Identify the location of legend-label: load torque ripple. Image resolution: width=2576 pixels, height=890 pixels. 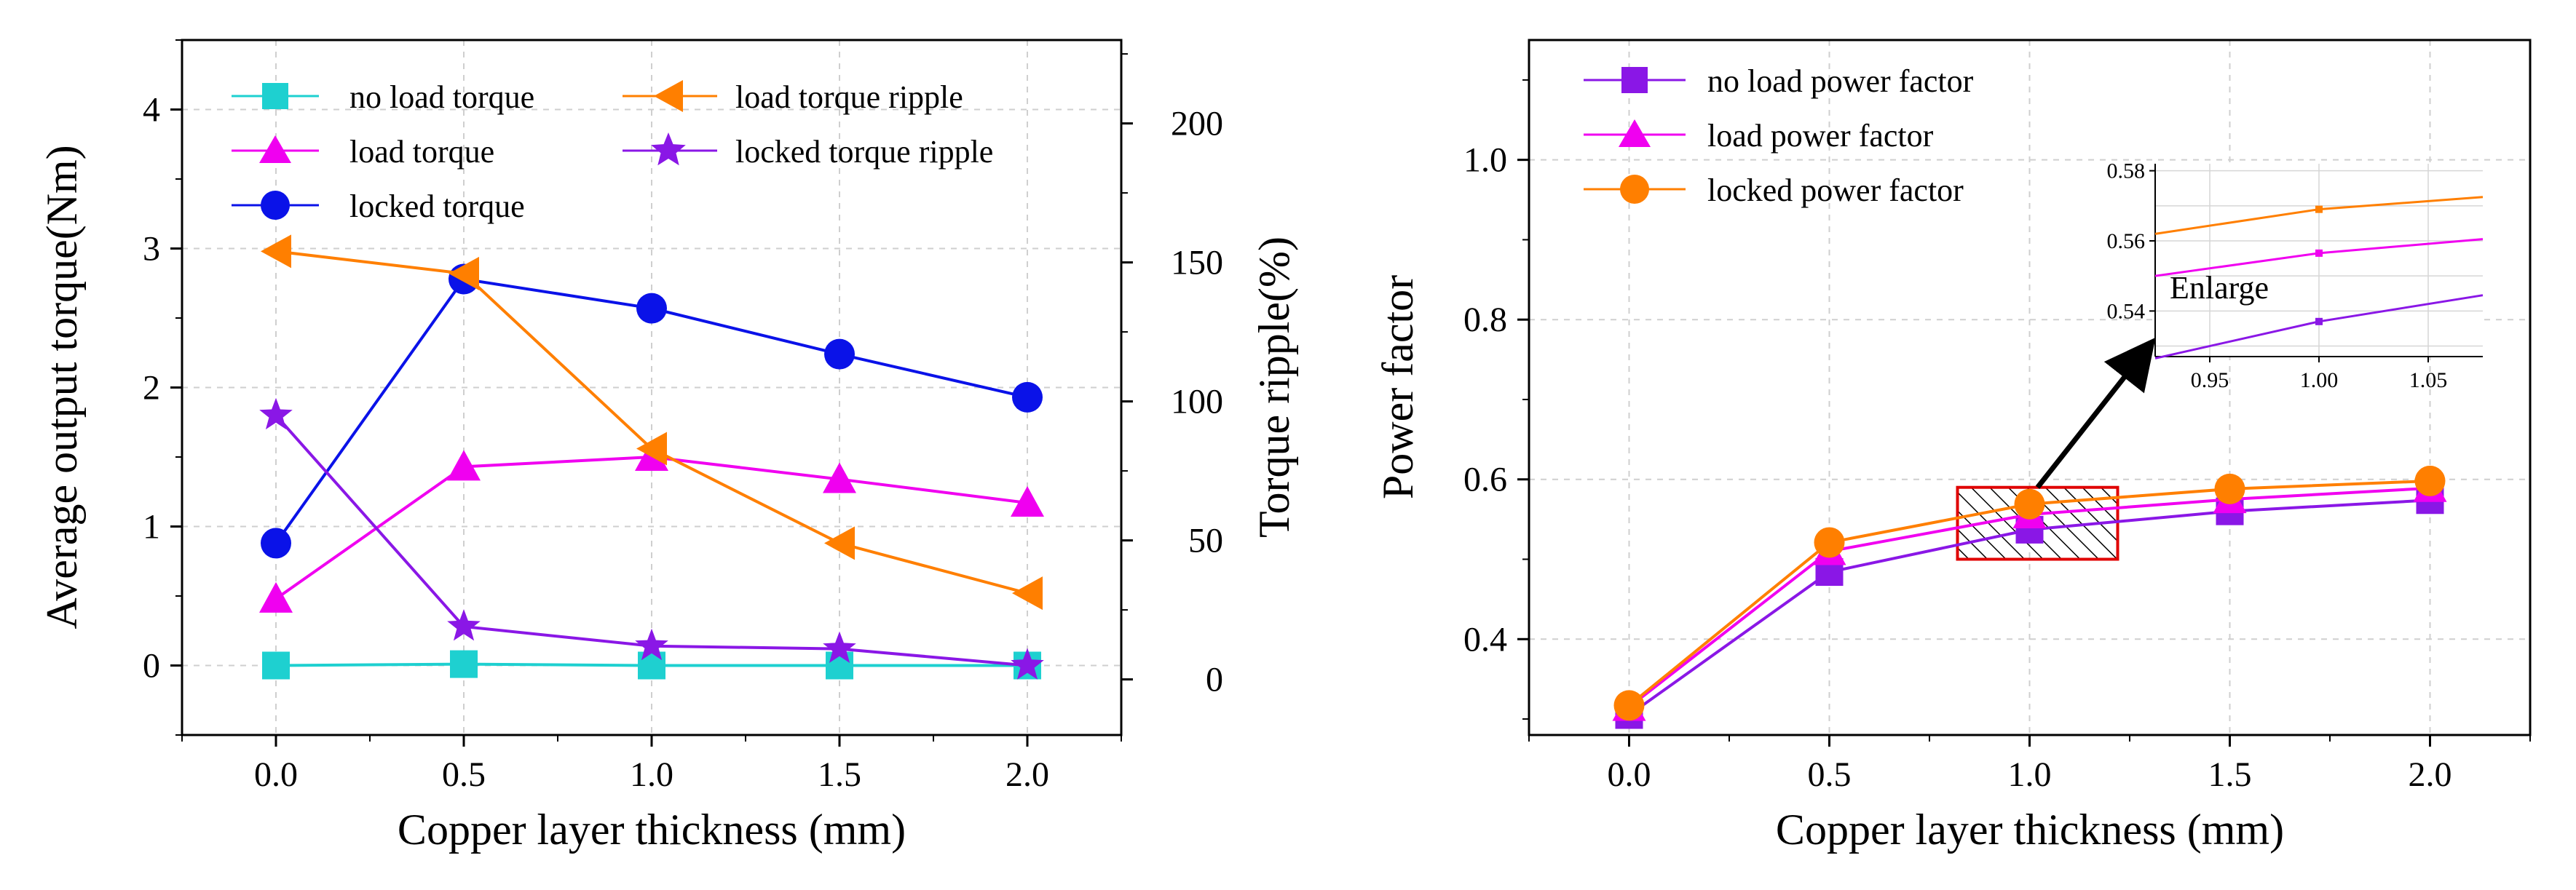
(849, 97).